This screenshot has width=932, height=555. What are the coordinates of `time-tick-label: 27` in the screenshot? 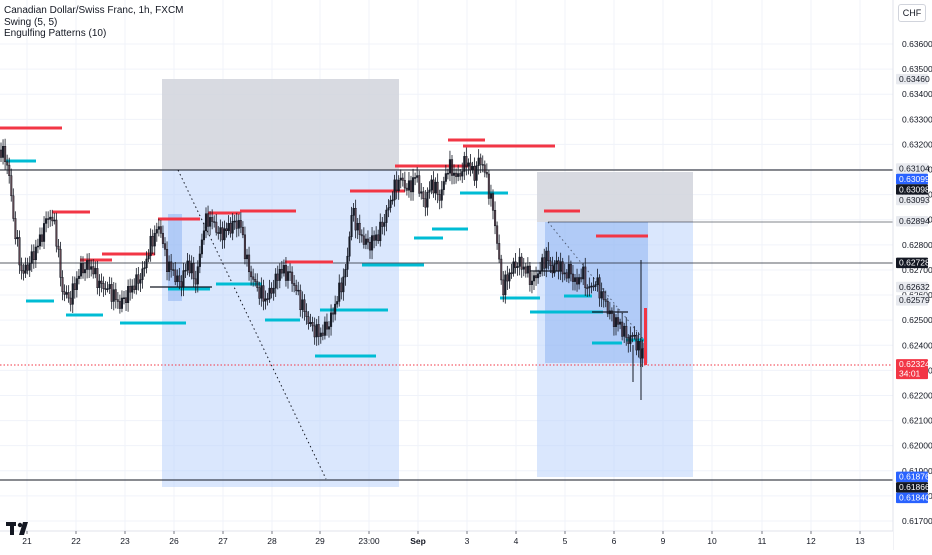 It's located at (223, 541).